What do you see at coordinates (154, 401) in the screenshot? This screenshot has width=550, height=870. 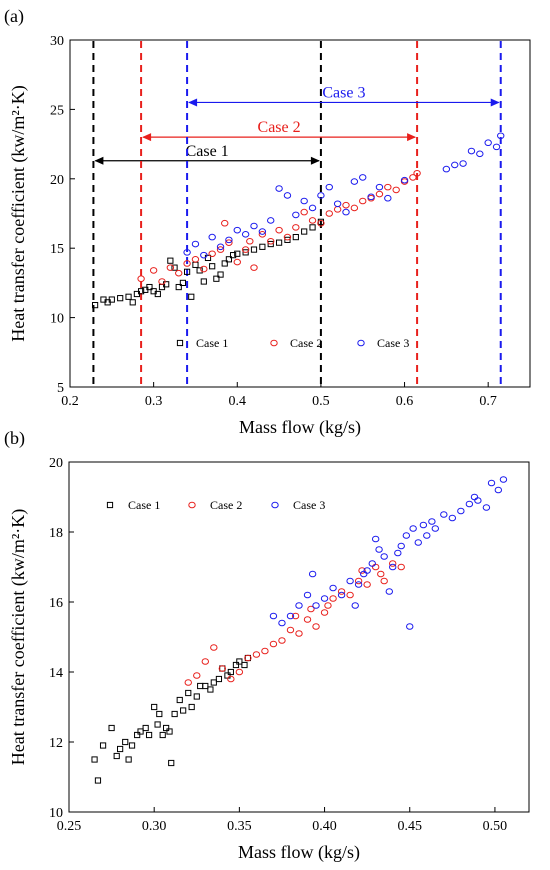 I see `x-tick-label: 0.3` at bounding box center [154, 401].